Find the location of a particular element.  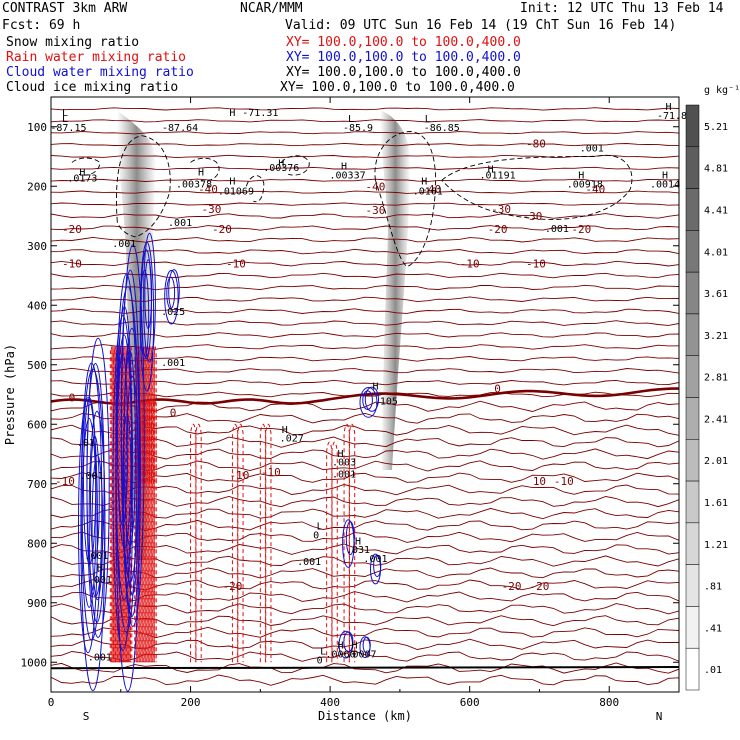

extrema-label: .01 is located at coordinates (86, 443).